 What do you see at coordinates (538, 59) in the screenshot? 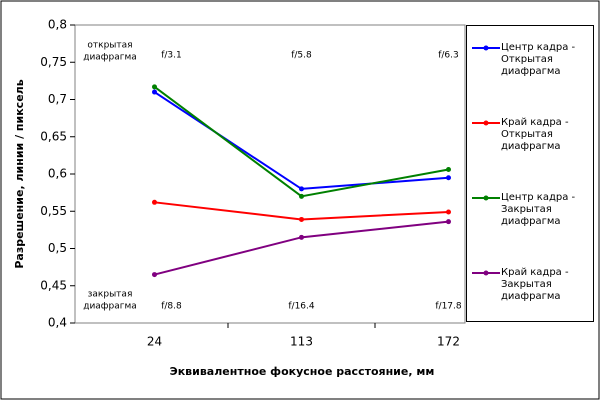
I see `legend-label: Центр кадра - Открытая диафрагма` at bounding box center [538, 59].